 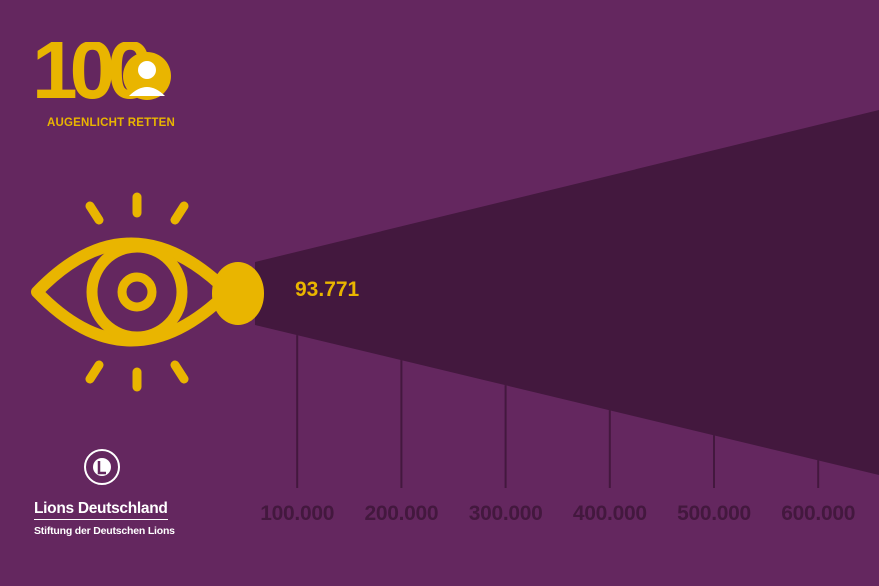 I want to click on eye-pupil, so click(x=137, y=292).